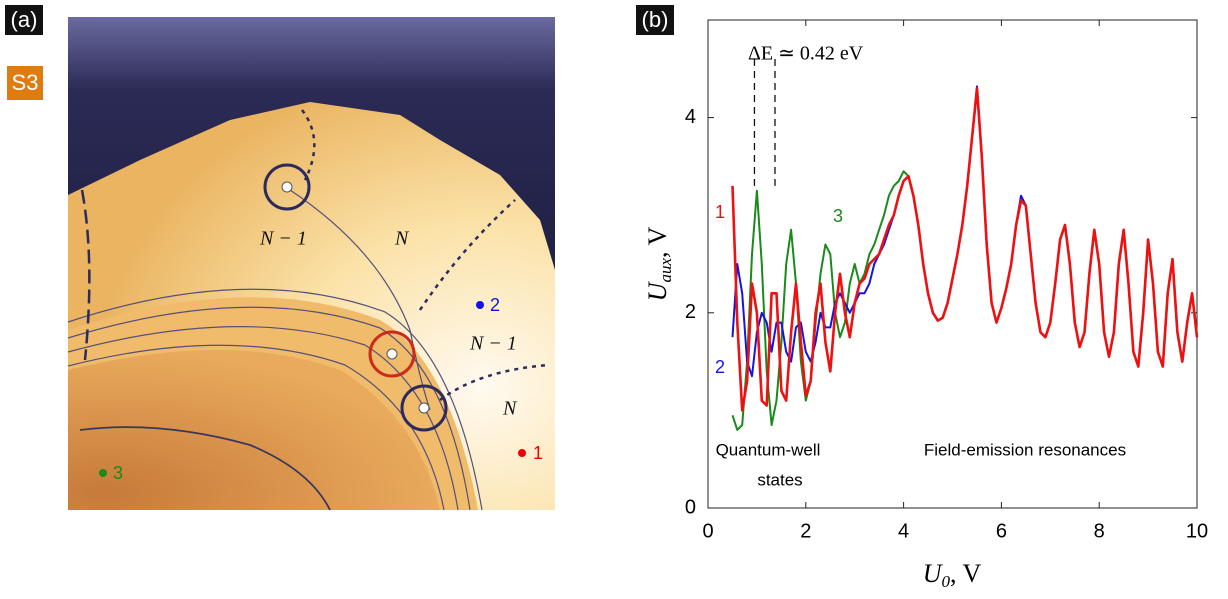  I want to click on annotation: Quantum-well, so click(768, 449).